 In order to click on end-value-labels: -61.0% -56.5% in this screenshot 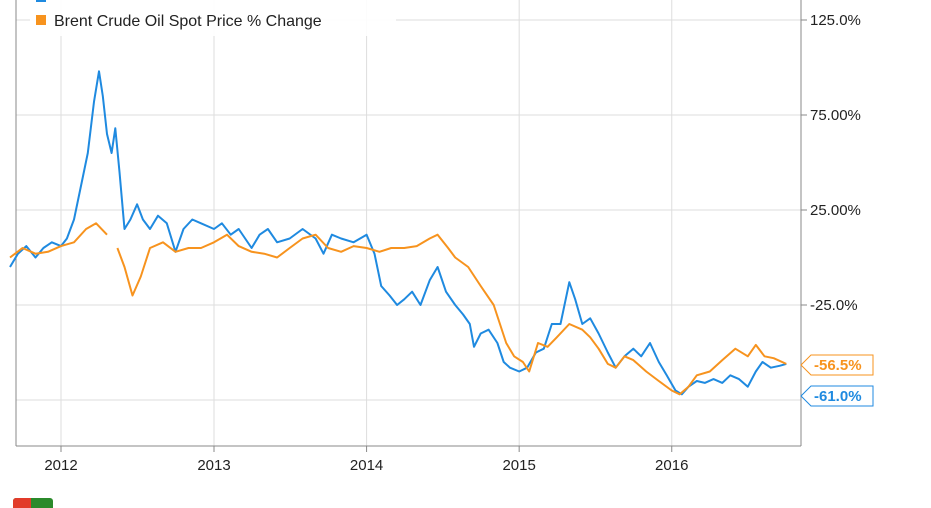, I will do `click(837, 380)`.